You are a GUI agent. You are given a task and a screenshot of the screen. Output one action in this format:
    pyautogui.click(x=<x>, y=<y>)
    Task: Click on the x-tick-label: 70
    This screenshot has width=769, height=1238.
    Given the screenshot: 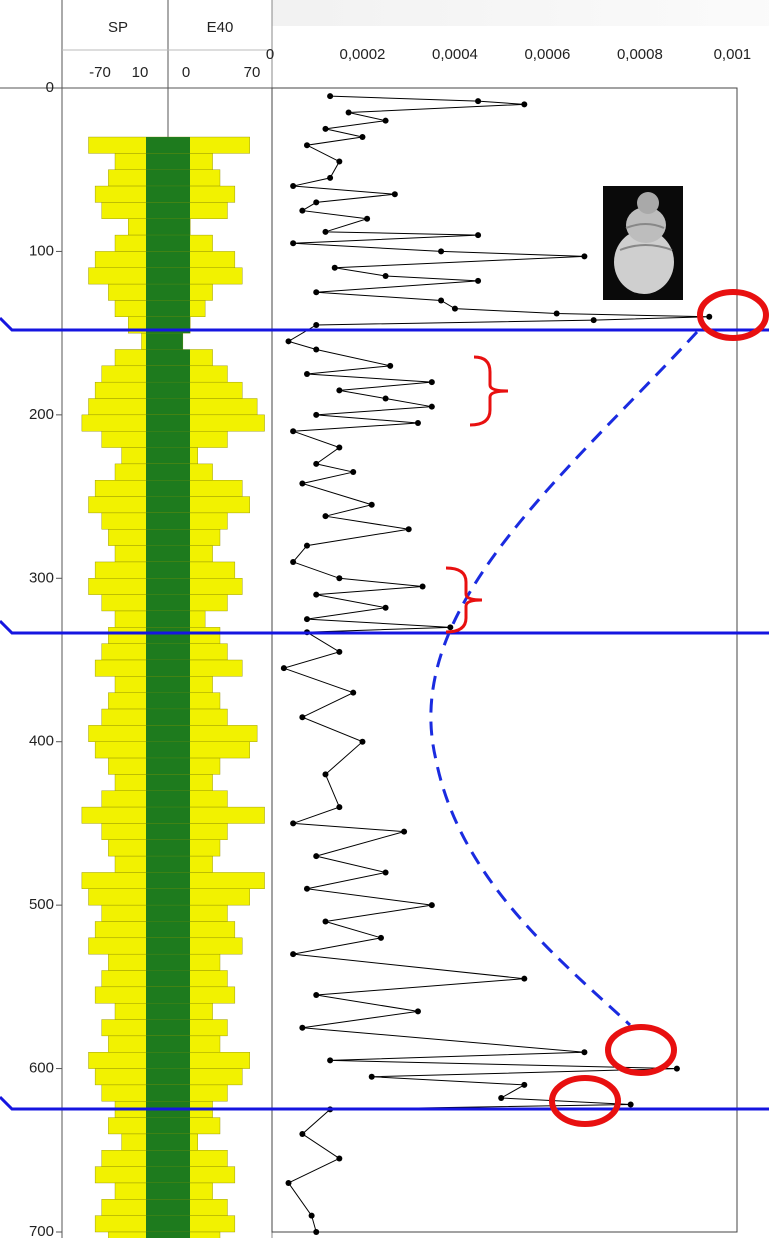 What is the action you would take?
    pyautogui.click(x=252, y=72)
    